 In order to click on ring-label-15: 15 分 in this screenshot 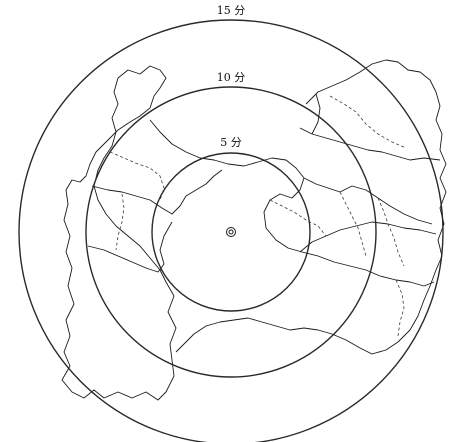, I will do `click(231, 10)`.